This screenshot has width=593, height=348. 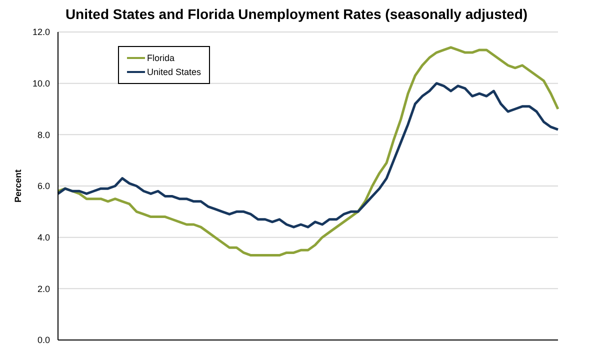 I want to click on chart-title: United States and Florida Unemployment Rates (seasonally adjusted), so click(x=296, y=14).